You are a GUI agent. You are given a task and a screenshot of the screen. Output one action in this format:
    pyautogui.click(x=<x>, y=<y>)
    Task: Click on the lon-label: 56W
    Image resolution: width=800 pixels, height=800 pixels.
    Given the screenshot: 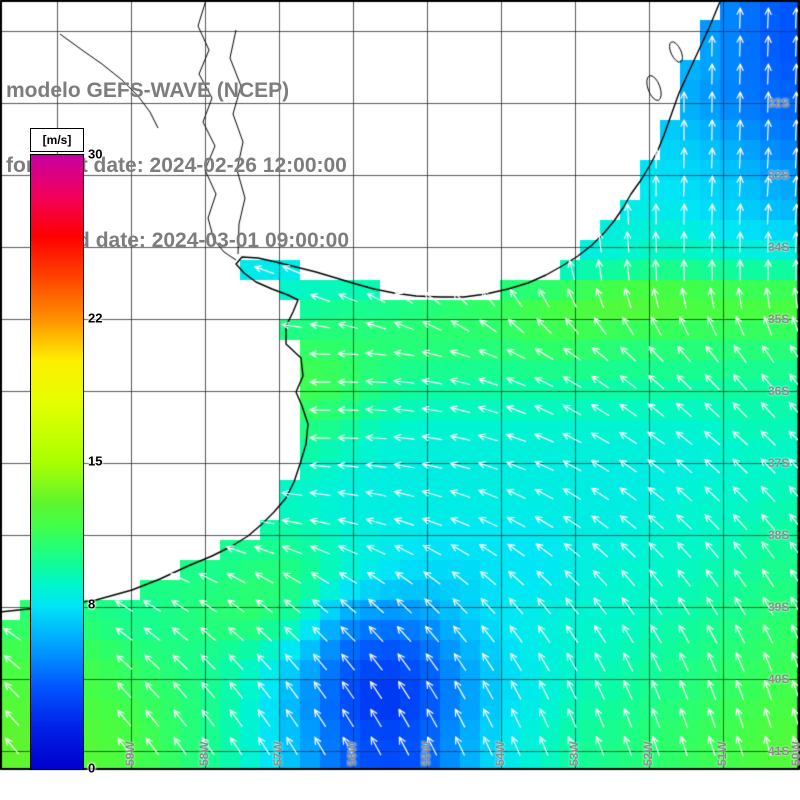 What is the action you would take?
    pyautogui.click(x=352, y=753)
    